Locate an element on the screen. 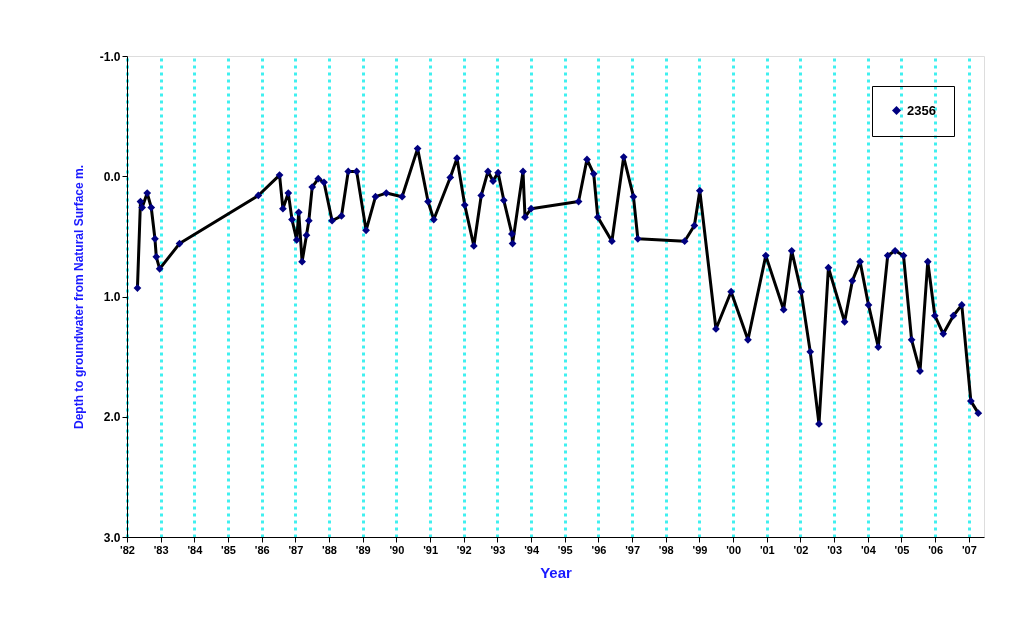 Image resolution: width=1027 pixels, height=644 pixels. x-tick-label: '91 is located at coordinates (430, 549).